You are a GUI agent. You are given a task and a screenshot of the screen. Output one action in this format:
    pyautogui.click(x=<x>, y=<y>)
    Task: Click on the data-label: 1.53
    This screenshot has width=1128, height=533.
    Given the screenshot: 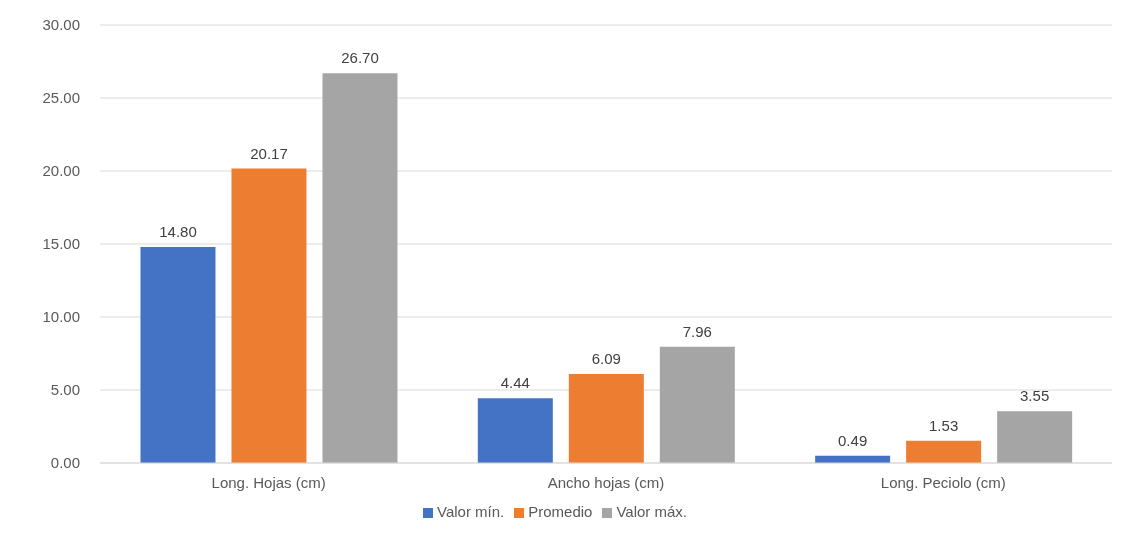 What is the action you would take?
    pyautogui.click(x=944, y=425)
    